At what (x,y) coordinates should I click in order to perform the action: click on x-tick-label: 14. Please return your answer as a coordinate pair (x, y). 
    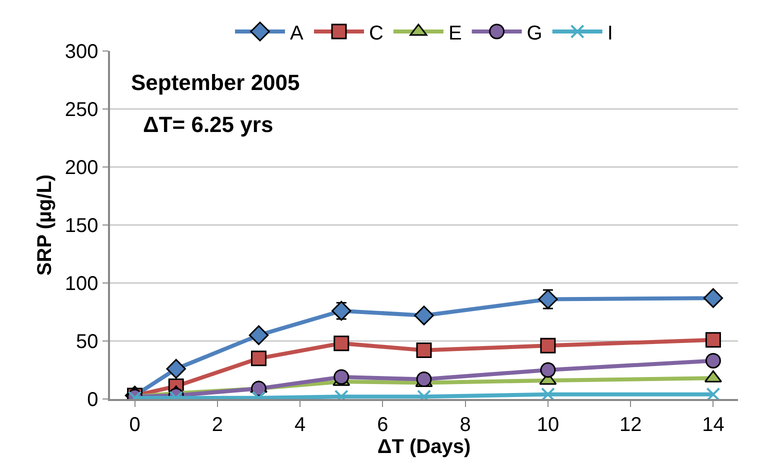
    Looking at the image, I should click on (713, 425).